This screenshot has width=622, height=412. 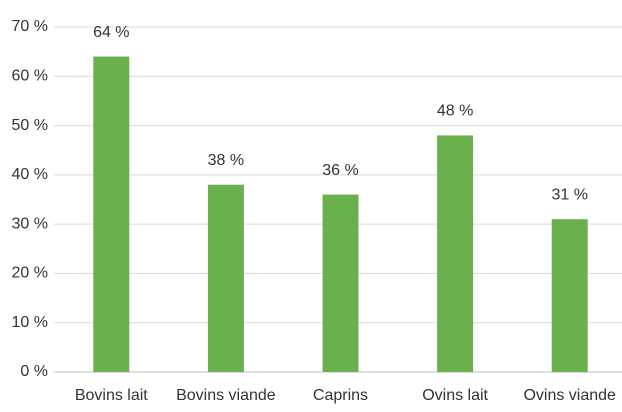 What do you see at coordinates (455, 111) in the screenshot?
I see `data-label: 48 %` at bounding box center [455, 111].